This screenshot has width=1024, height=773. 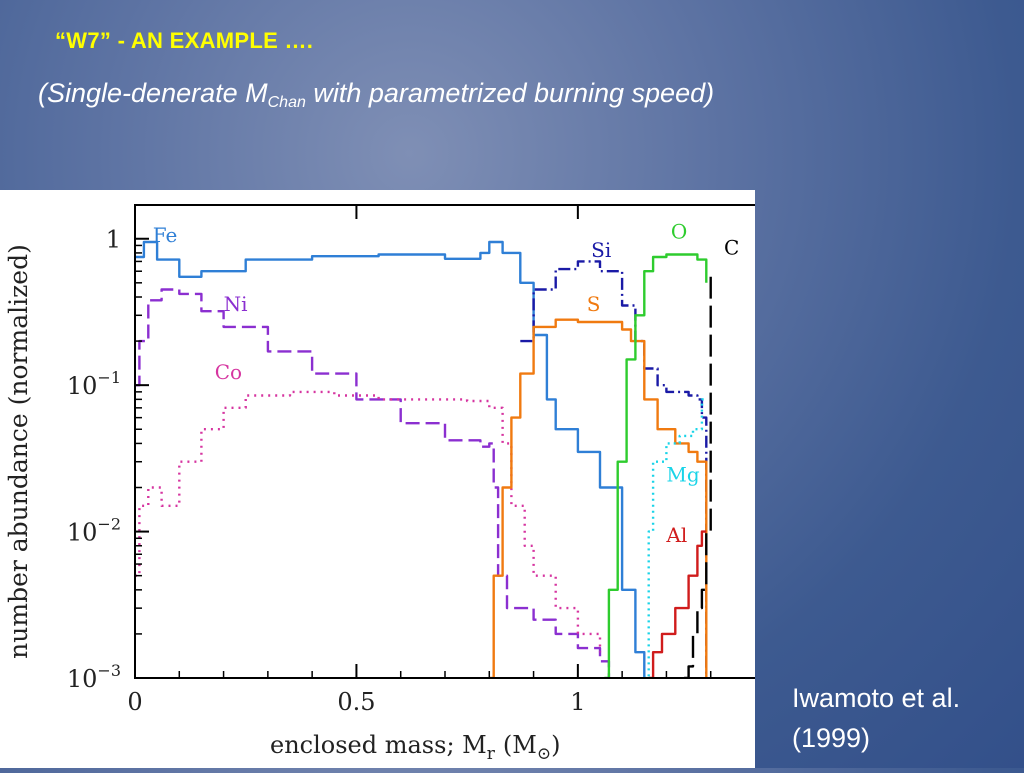 I want to click on series-label-mg: Mg, so click(x=682, y=474).